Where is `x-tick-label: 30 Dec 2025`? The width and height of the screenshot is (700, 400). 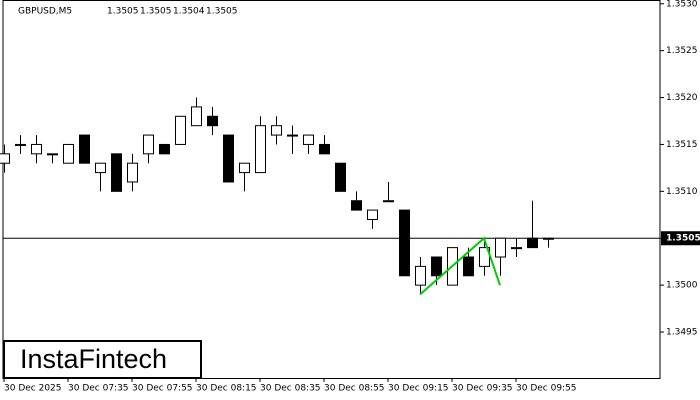
x-tick-label: 30 Dec 2025 is located at coordinates (33, 389).